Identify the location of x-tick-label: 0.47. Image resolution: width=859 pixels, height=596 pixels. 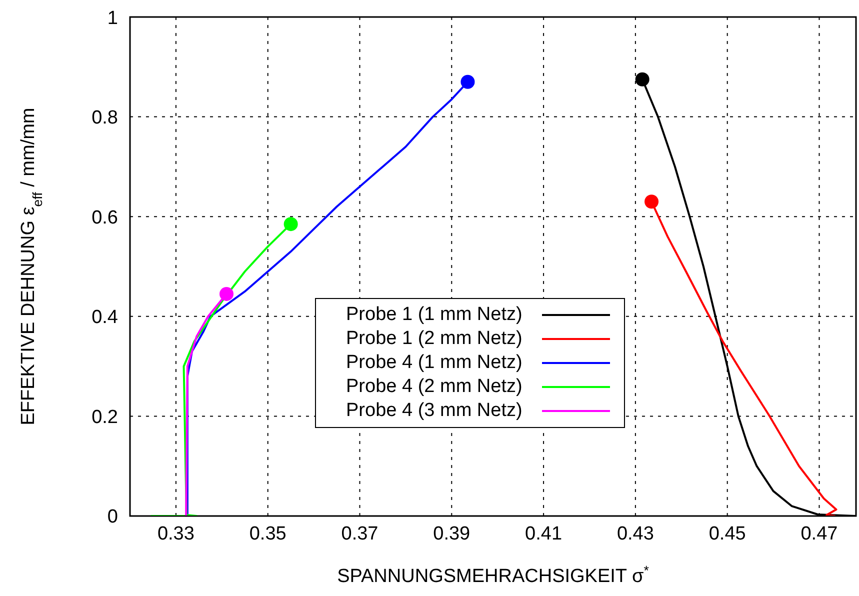
(819, 533).